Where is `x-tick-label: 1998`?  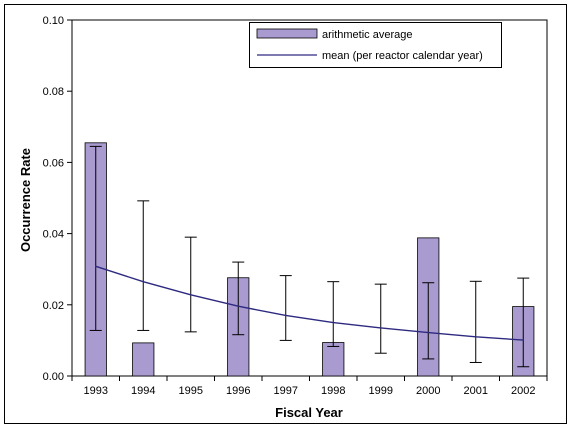
x-tick-label: 1998 is located at coordinates (333, 391).